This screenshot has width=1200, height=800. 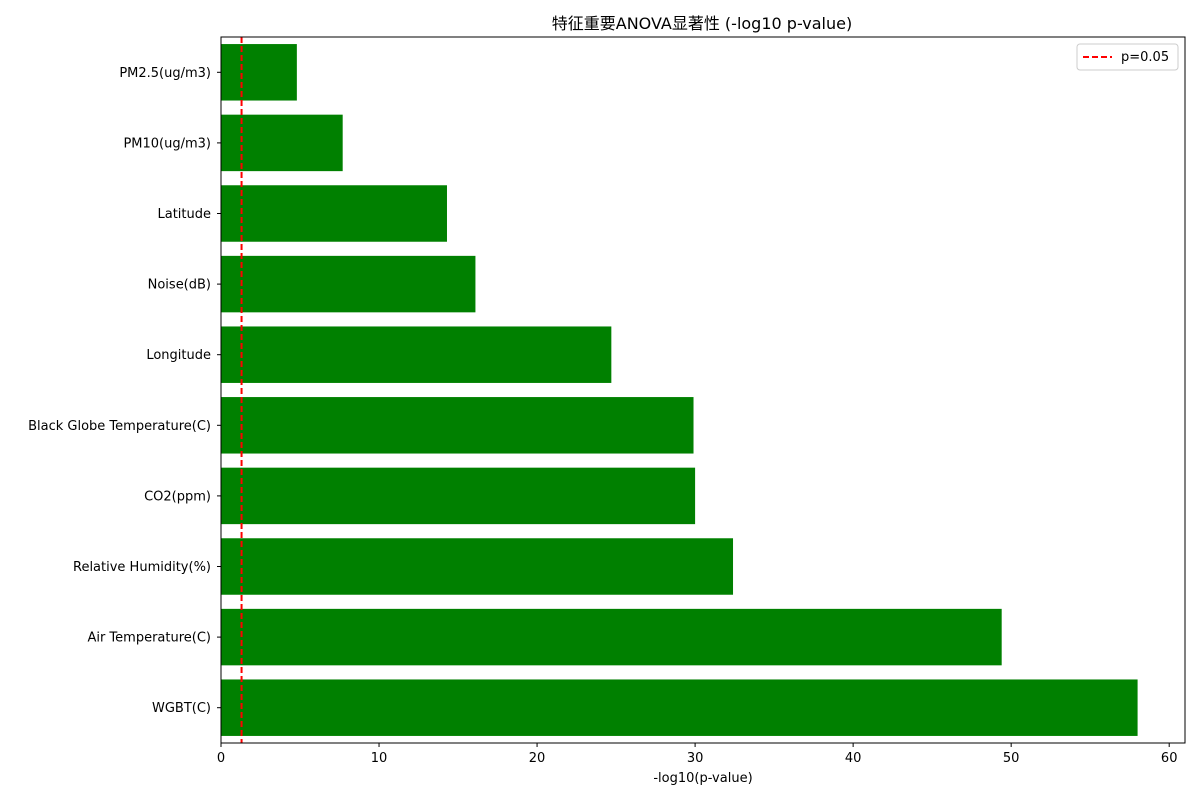 What do you see at coordinates (537, 758) in the screenshot?
I see `x-tick-label-20: 20` at bounding box center [537, 758].